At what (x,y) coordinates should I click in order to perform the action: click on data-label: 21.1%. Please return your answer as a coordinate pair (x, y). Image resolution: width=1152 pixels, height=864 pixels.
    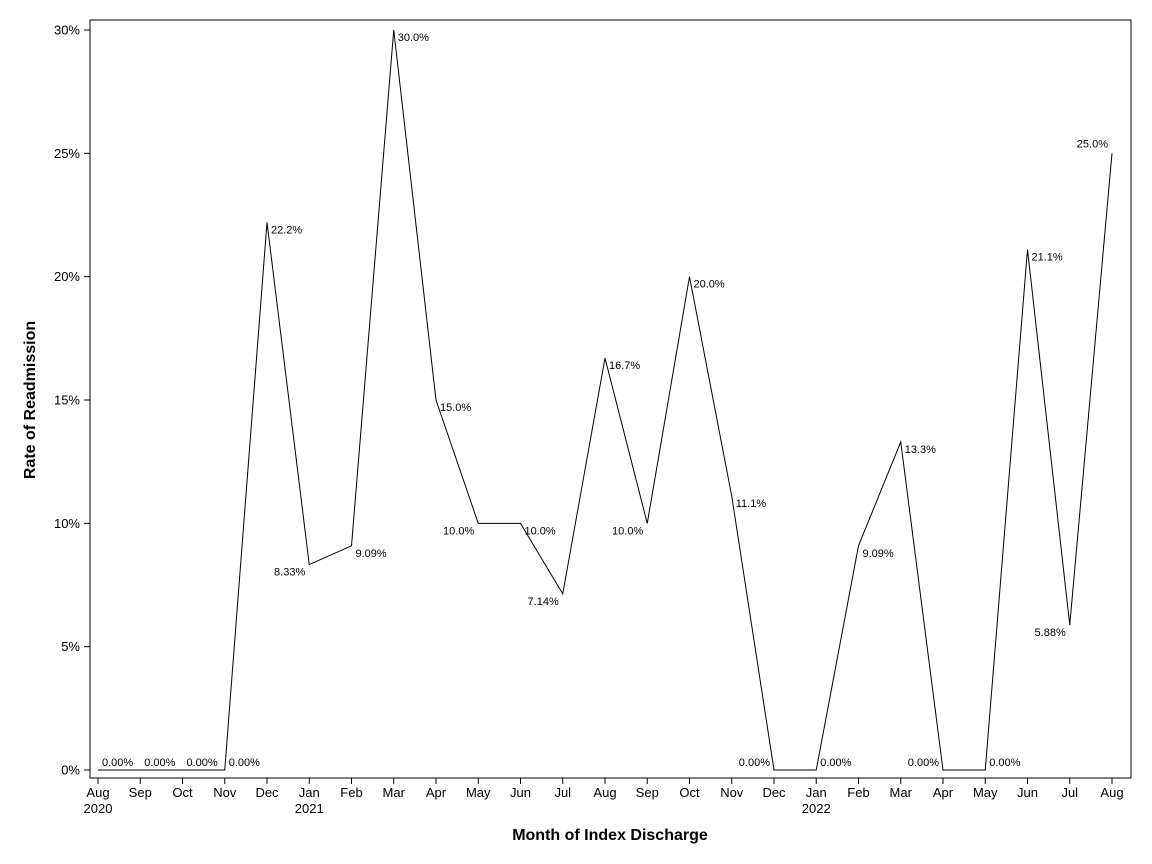
    Looking at the image, I should click on (1047, 258).